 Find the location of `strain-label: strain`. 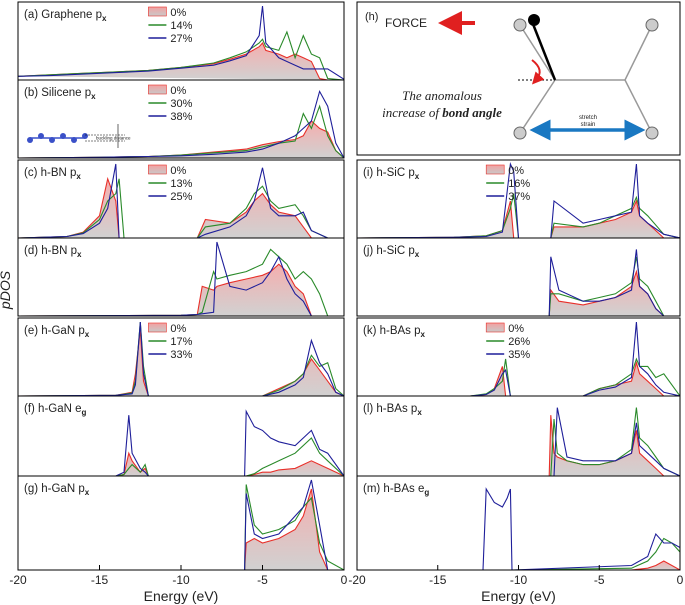

strain-label: strain is located at coordinates (588, 125).